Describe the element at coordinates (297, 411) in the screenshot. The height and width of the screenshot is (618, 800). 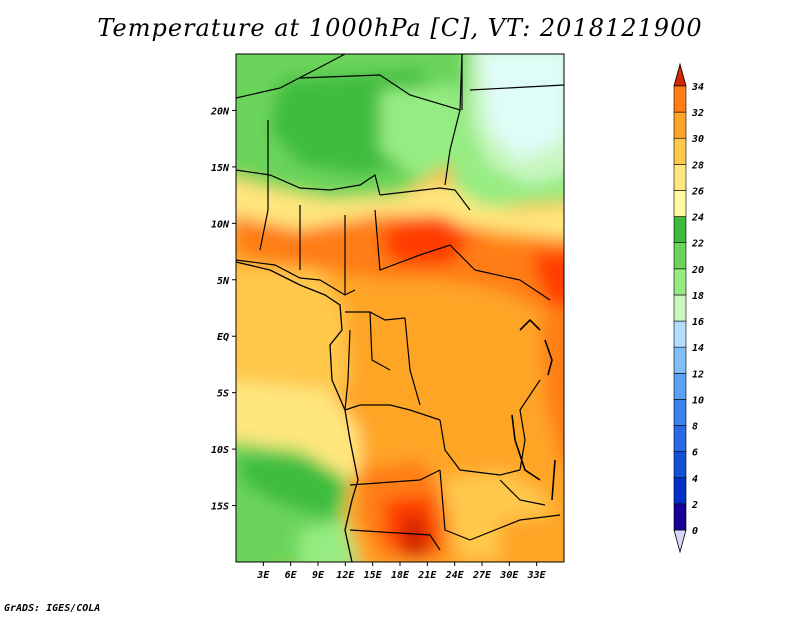
I see `coastline` at that location.